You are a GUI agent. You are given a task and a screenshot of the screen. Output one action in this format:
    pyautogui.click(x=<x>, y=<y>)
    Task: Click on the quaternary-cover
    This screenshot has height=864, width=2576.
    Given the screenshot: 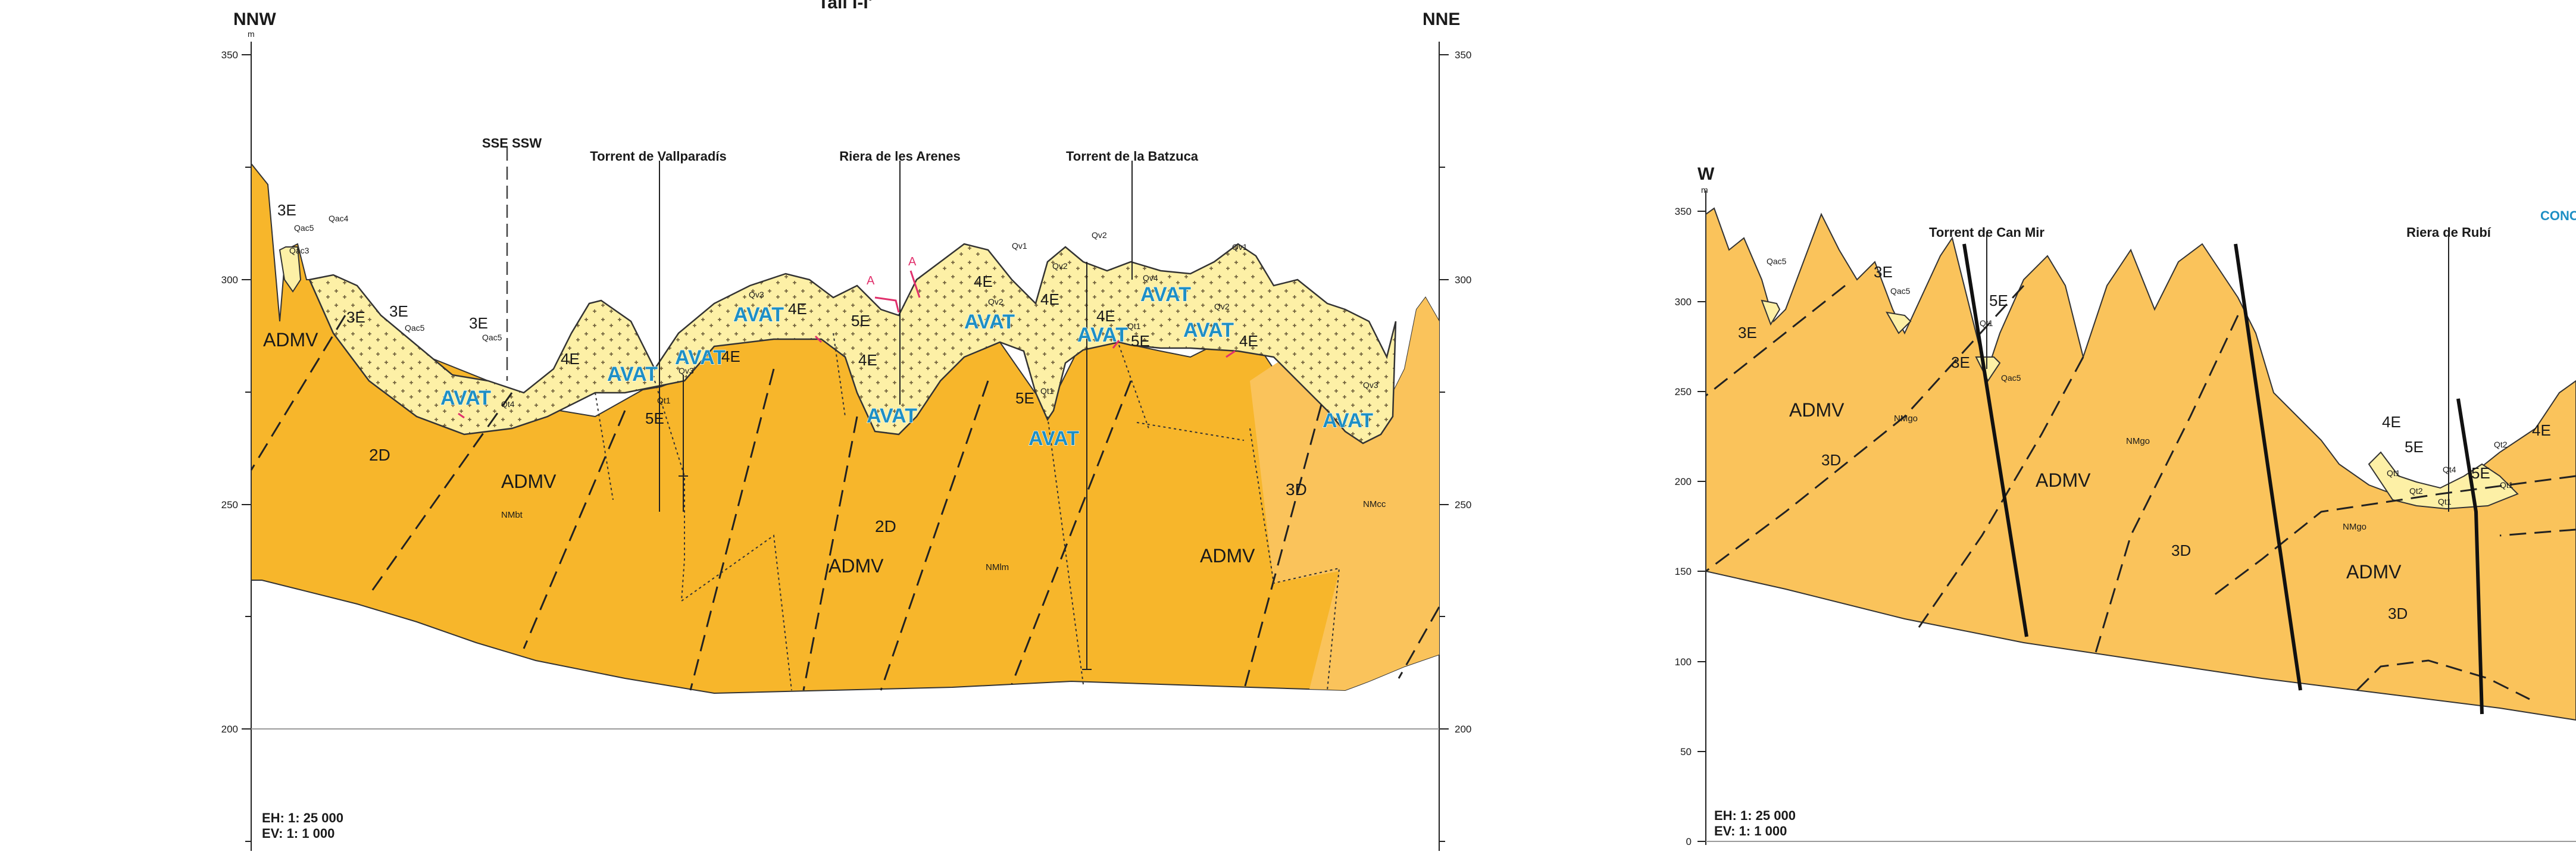 What is the action you would take?
    pyautogui.click(x=852, y=344)
    